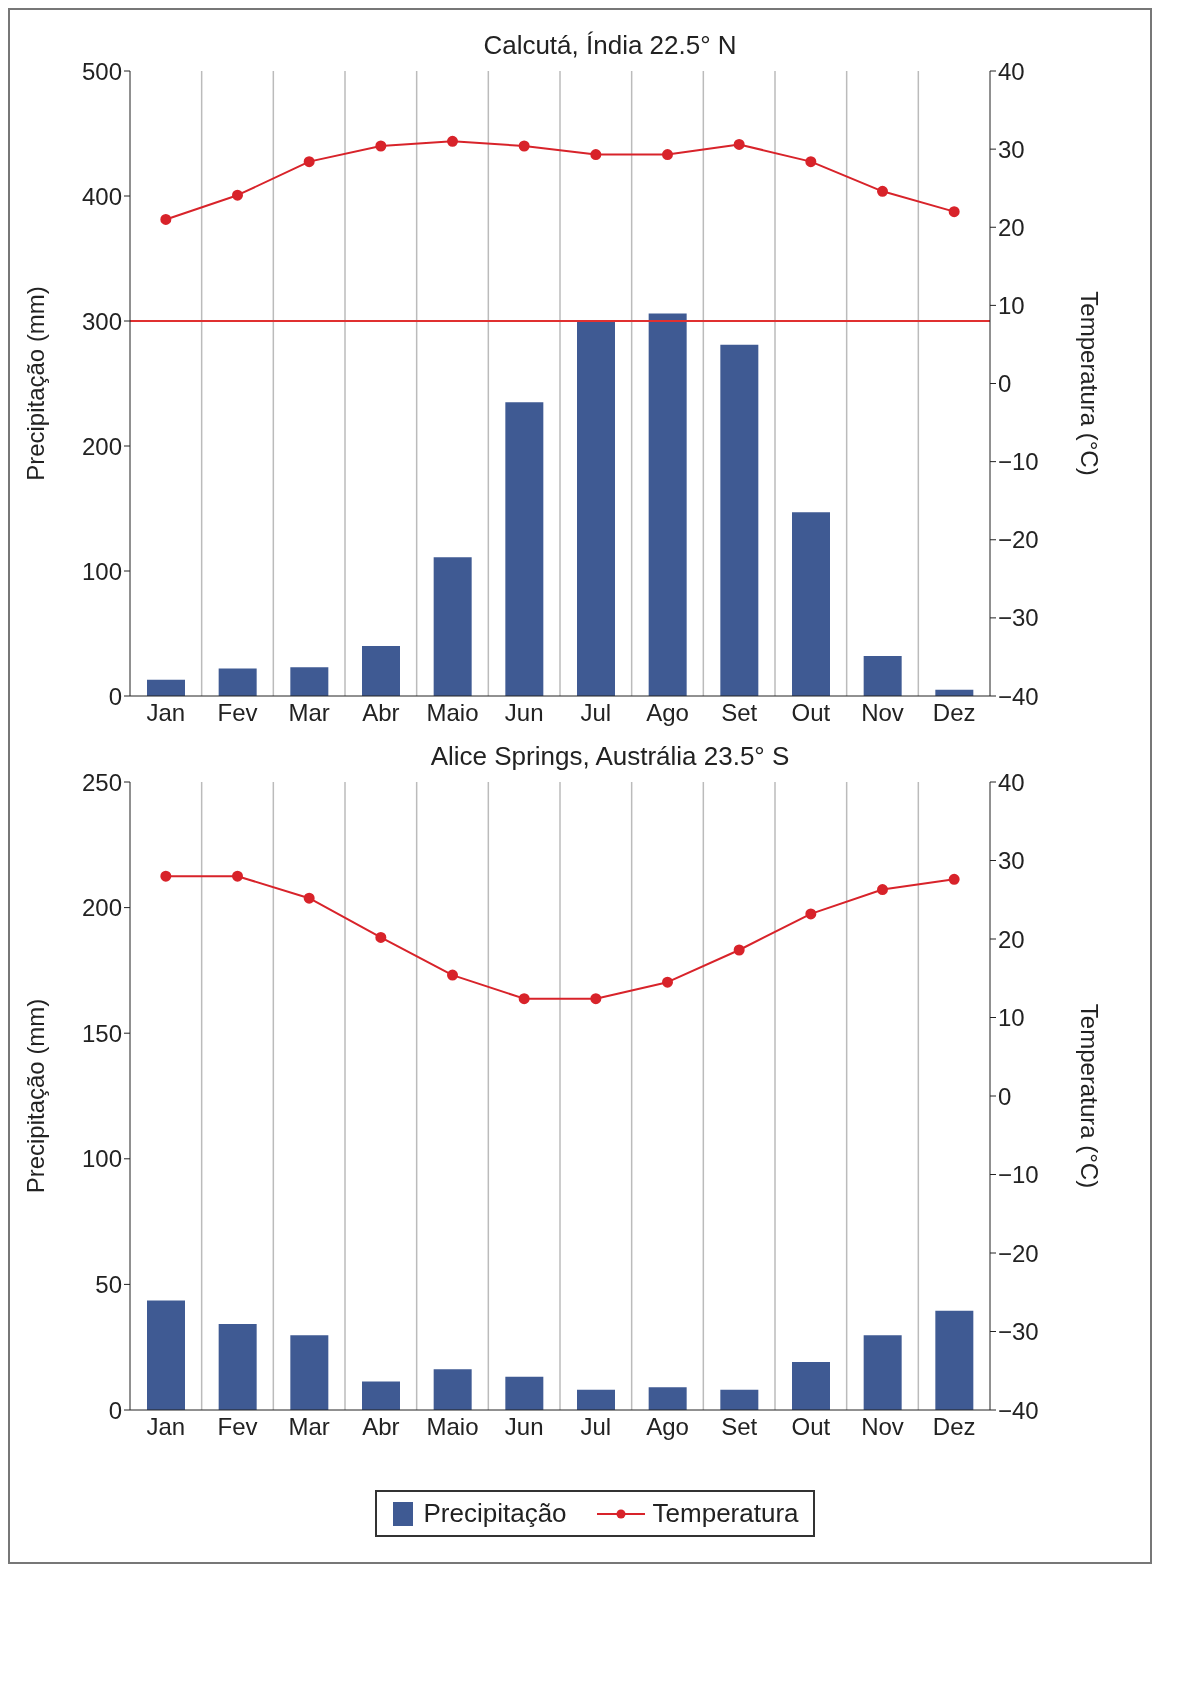 This screenshot has height=1704, width=1183. I want to click on y-tick-label: 400, so click(101, 196).